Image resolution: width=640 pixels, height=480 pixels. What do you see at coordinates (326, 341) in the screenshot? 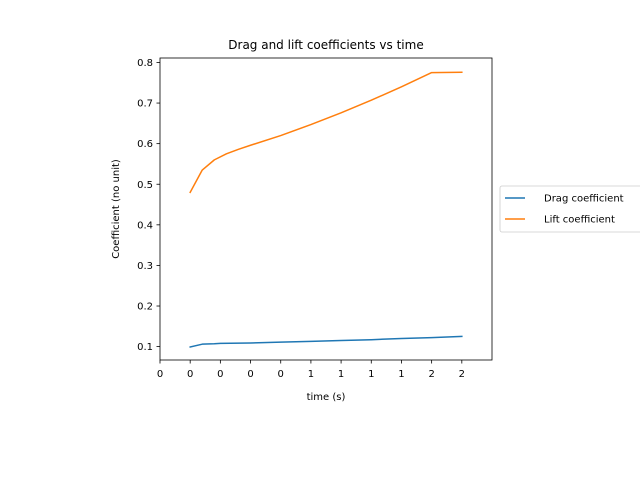
I see `series-line-drag` at bounding box center [326, 341].